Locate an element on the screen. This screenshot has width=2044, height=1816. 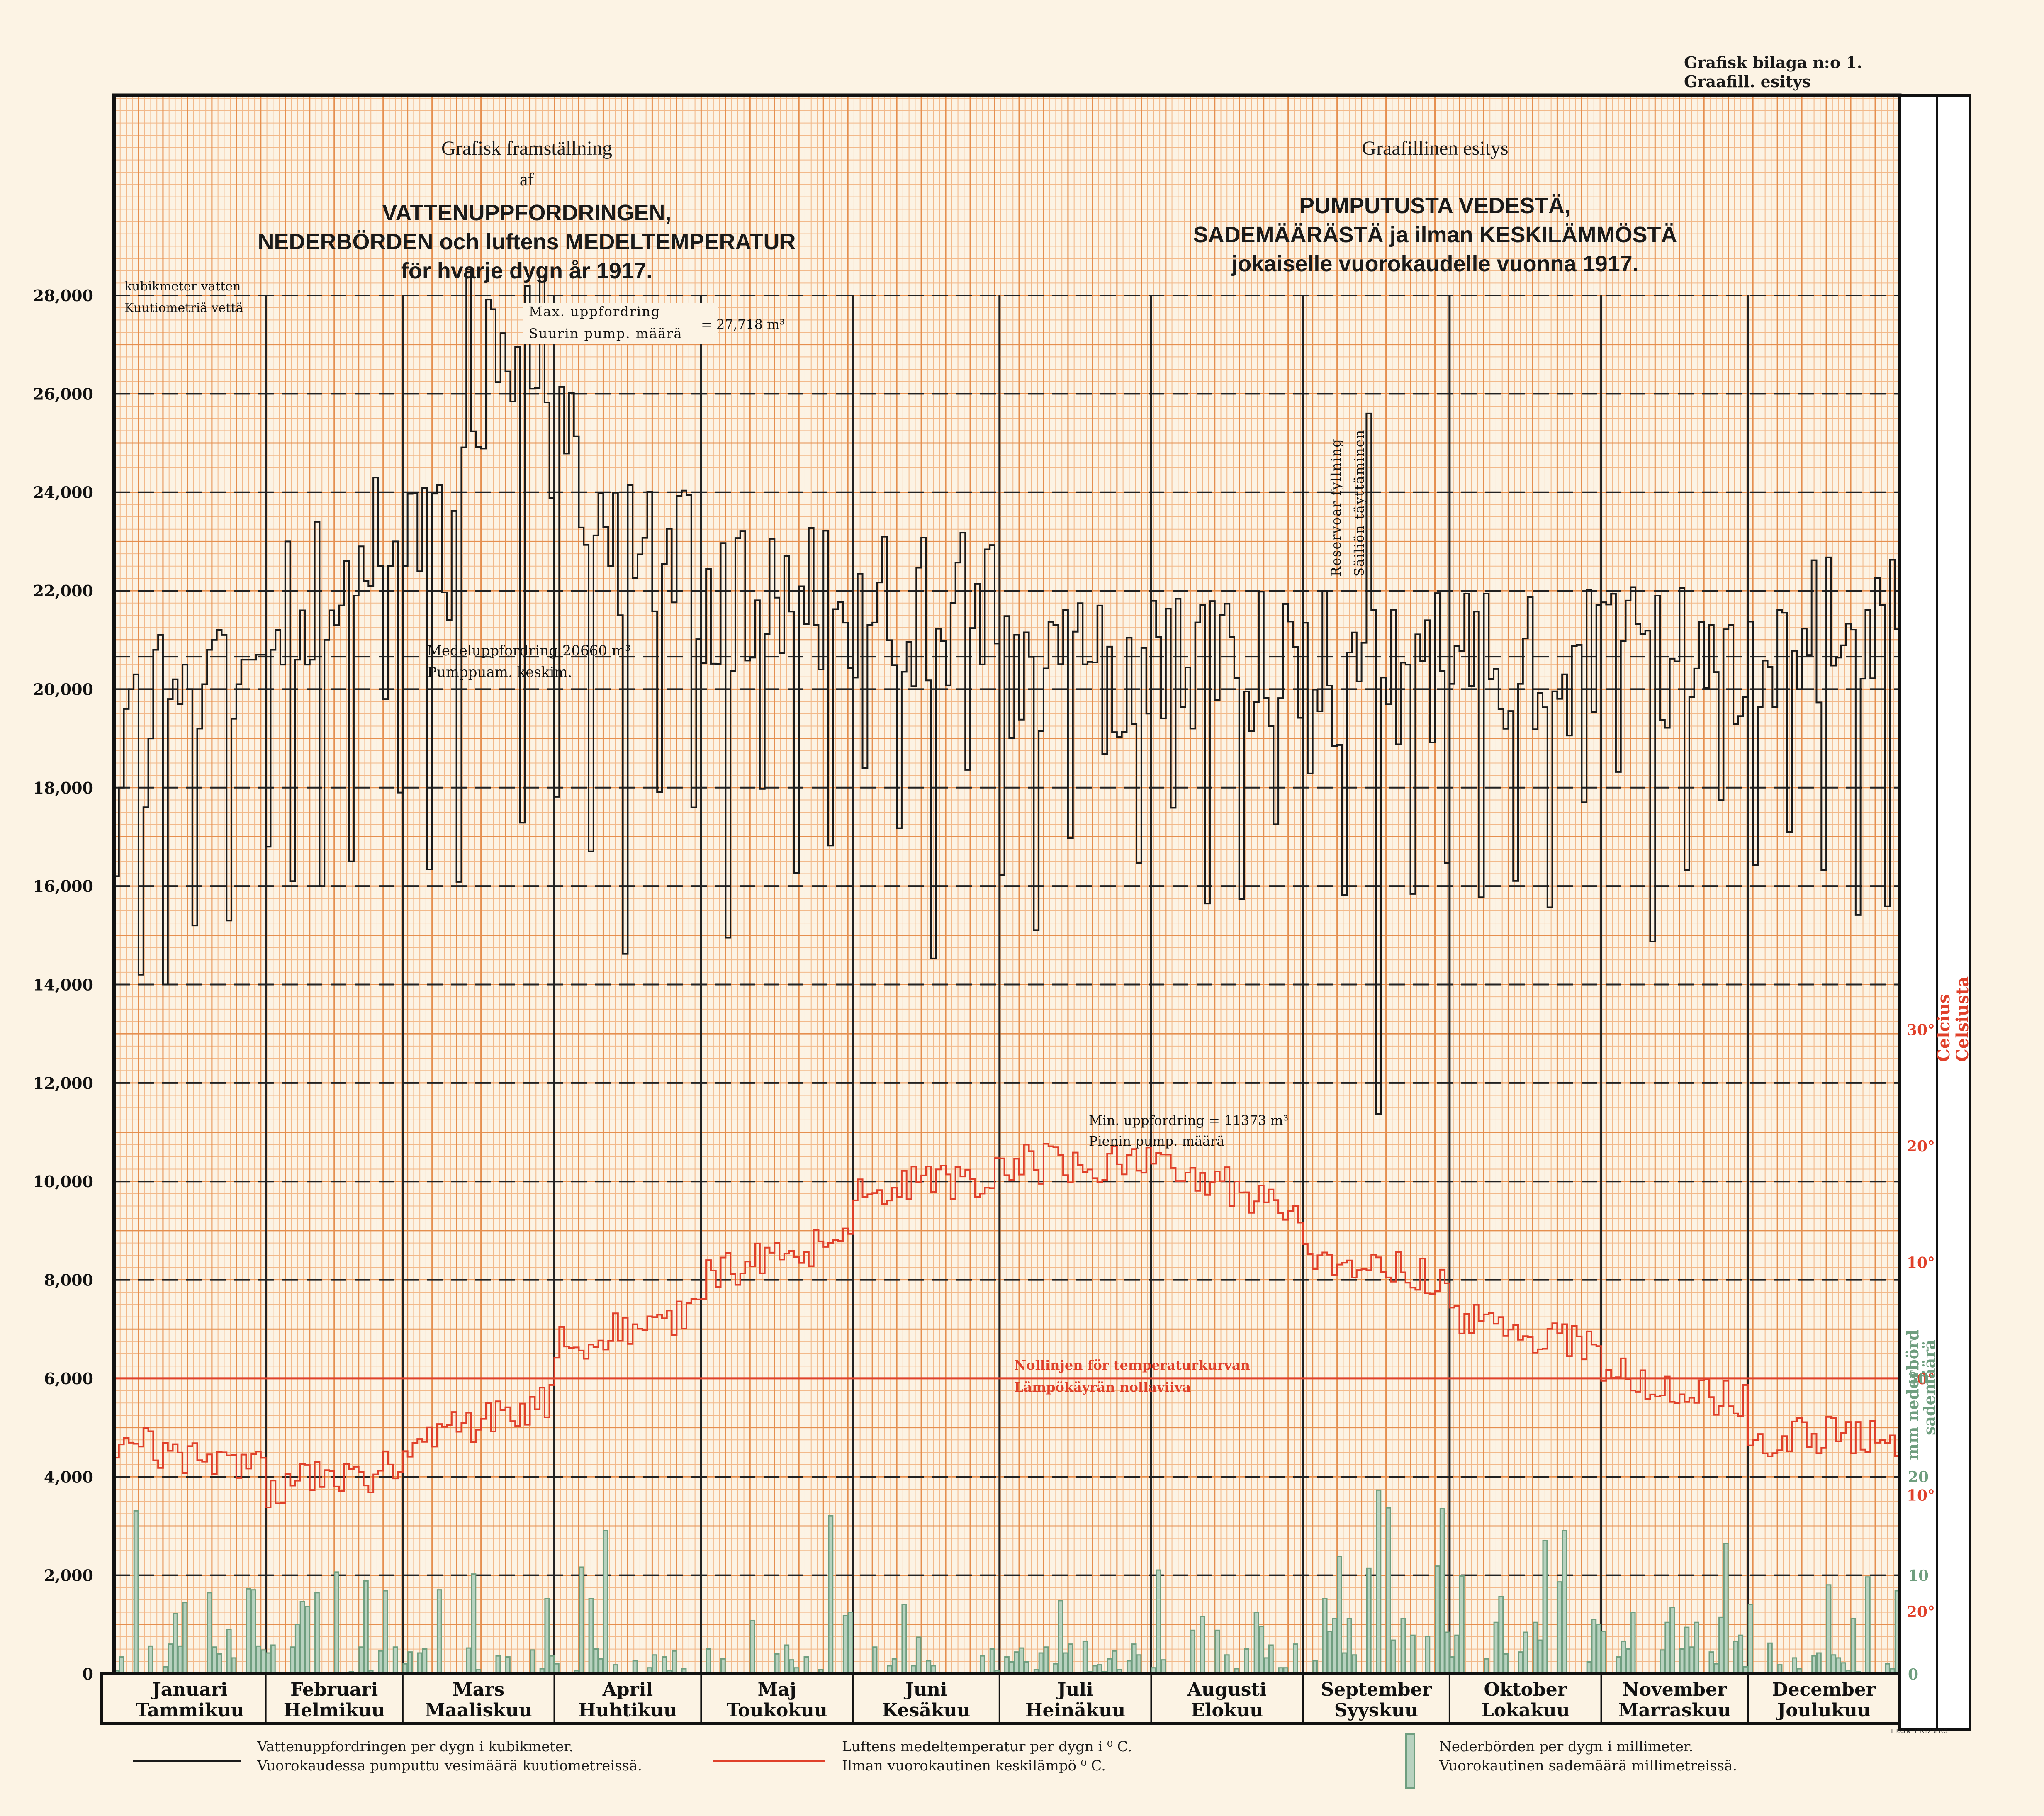
title-fi-main-1: PUMPUTUSTA VEDESTÄ, is located at coordinates (1435, 205).